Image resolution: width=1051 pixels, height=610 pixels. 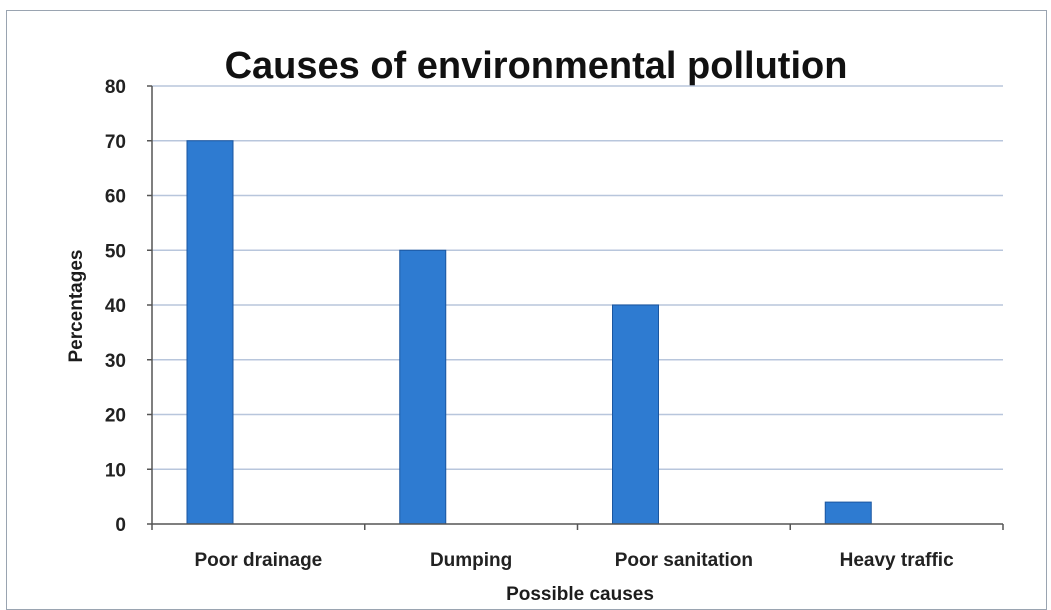 What do you see at coordinates (897, 560) in the screenshot?
I see `x-tick-label: Heavy traffic` at bounding box center [897, 560].